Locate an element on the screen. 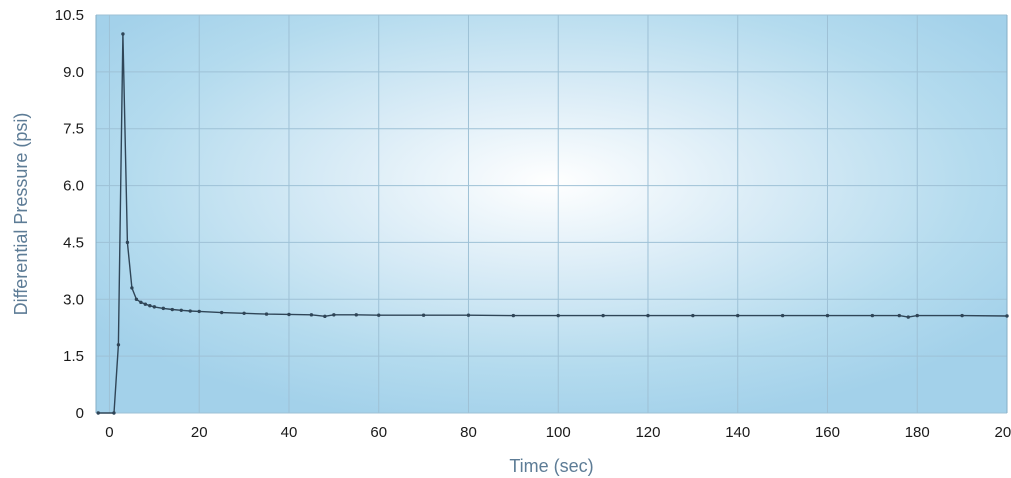  y-axis-tick-labels: 0 1.5 3.0 4.5 6.0 7.5 9.0 10.5 is located at coordinates (69, 214).